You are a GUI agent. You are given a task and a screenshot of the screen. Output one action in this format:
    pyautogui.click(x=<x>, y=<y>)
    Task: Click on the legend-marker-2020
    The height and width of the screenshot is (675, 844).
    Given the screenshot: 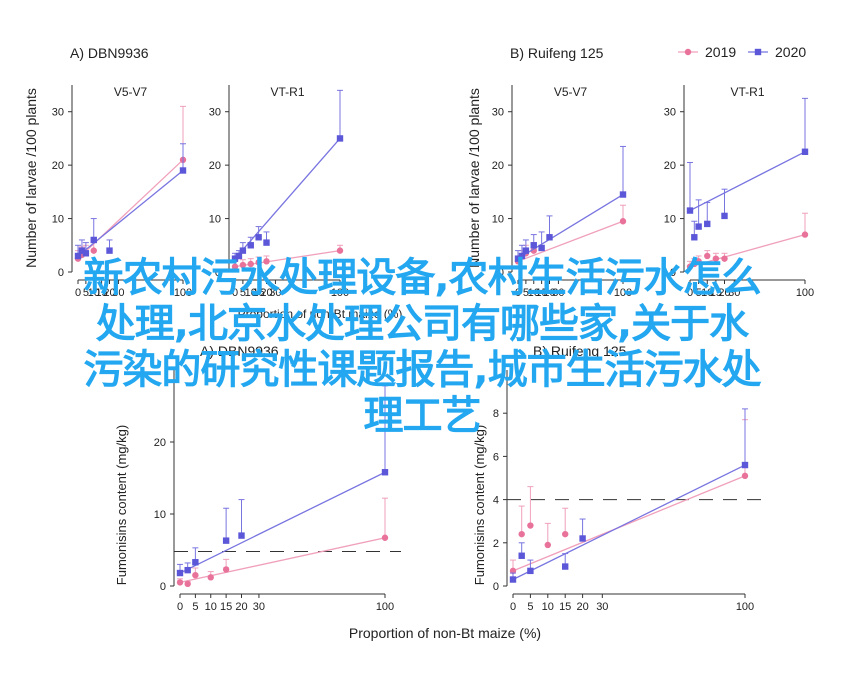 What is the action you would take?
    pyautogui.click(x=758, y=52)
    